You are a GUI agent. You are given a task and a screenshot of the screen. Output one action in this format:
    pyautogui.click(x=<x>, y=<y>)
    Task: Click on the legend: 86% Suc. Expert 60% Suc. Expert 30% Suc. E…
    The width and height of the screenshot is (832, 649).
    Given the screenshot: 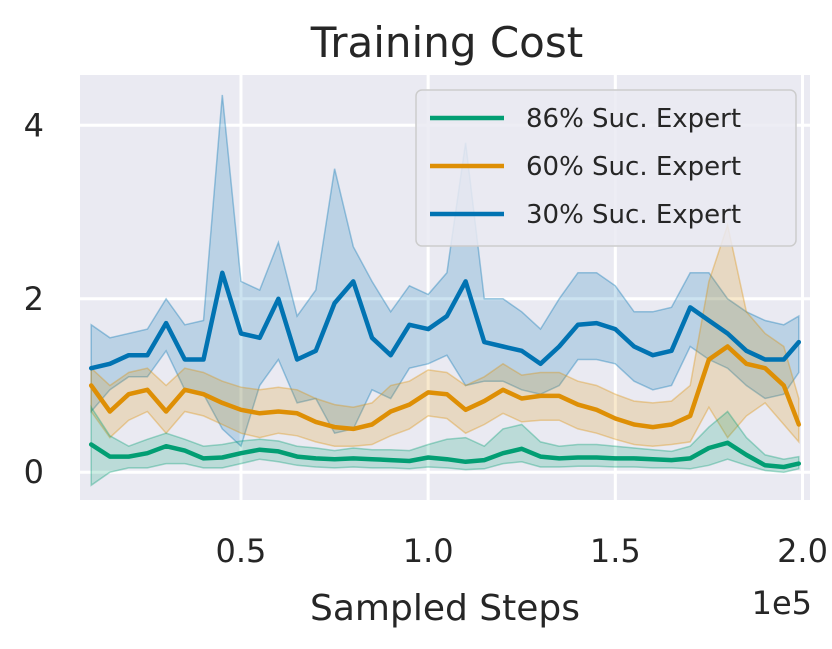 What is the action you would take?
    pyautogui.click(x=606, y=168)
    